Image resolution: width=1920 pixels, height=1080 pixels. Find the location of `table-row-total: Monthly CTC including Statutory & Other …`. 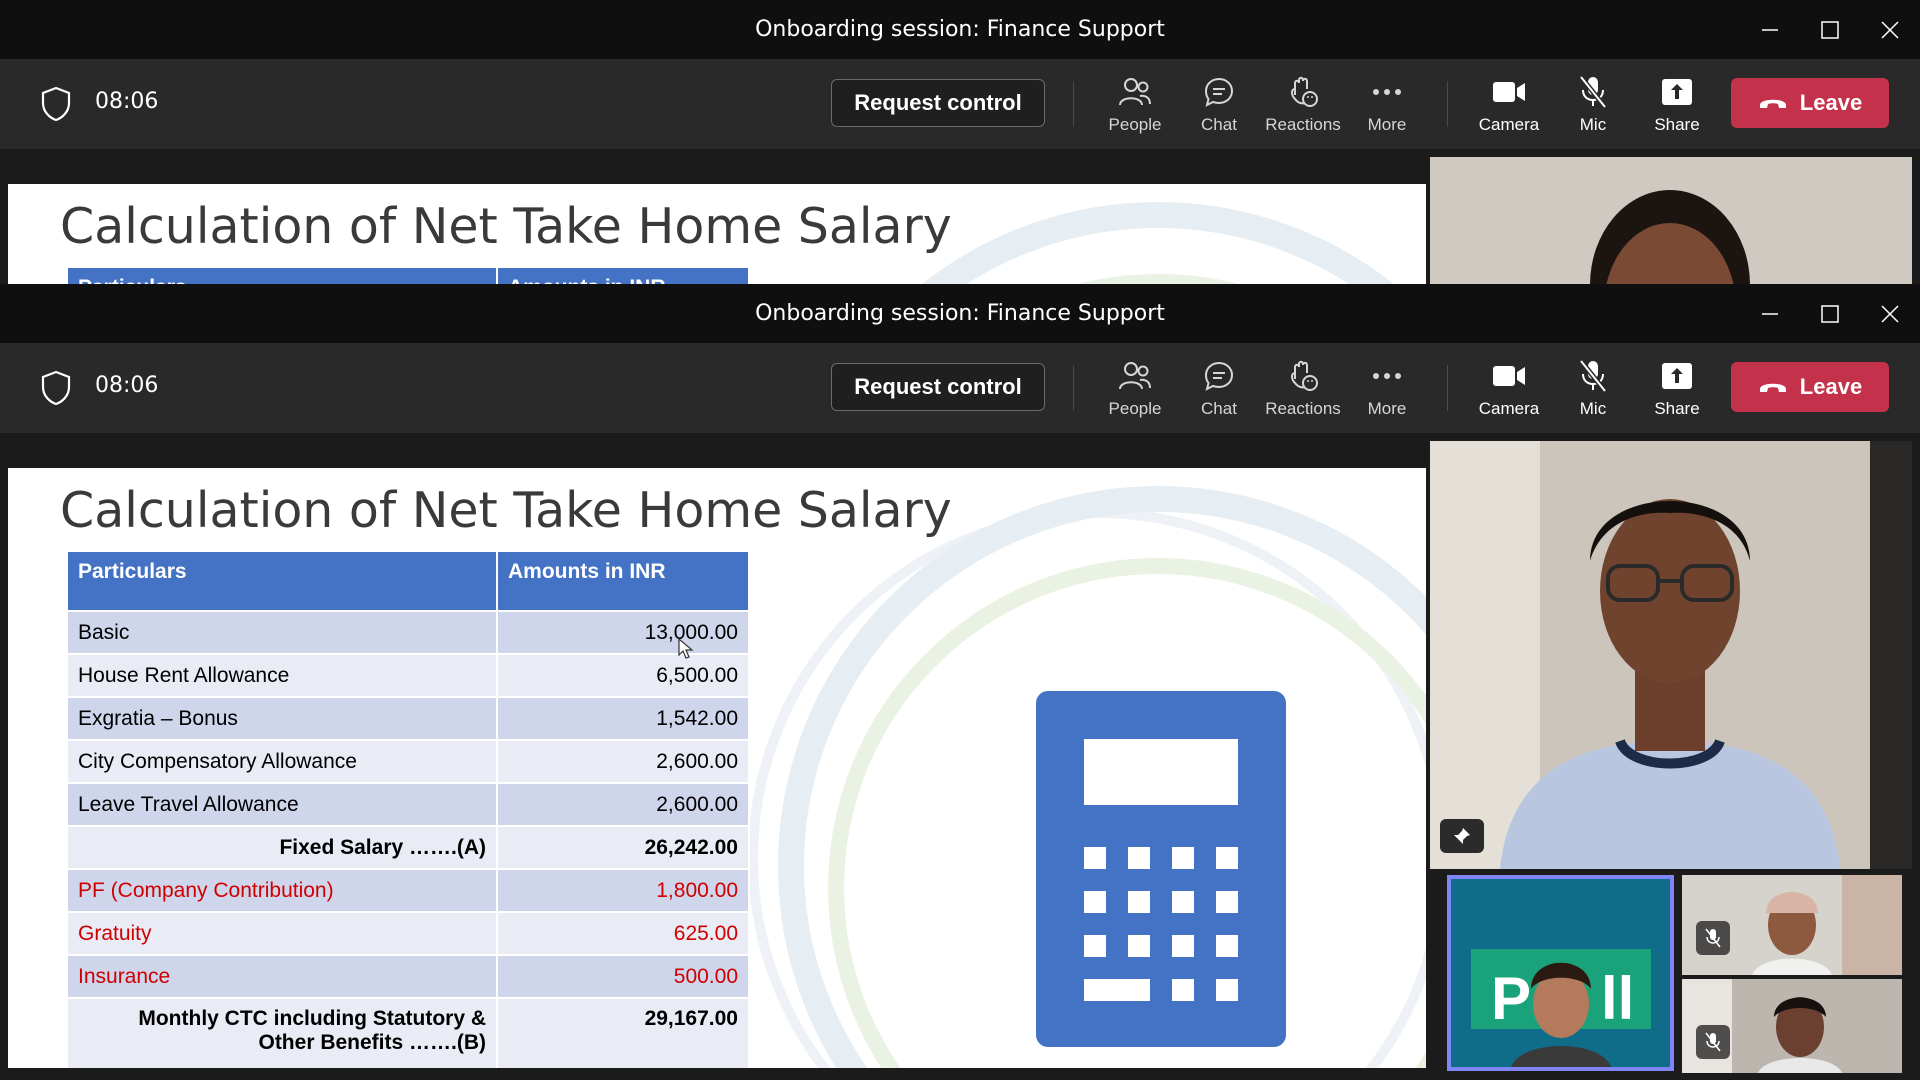

table-row-total: Monthly CTC including Statutory & Other … is located at coordinates (408, 1032).